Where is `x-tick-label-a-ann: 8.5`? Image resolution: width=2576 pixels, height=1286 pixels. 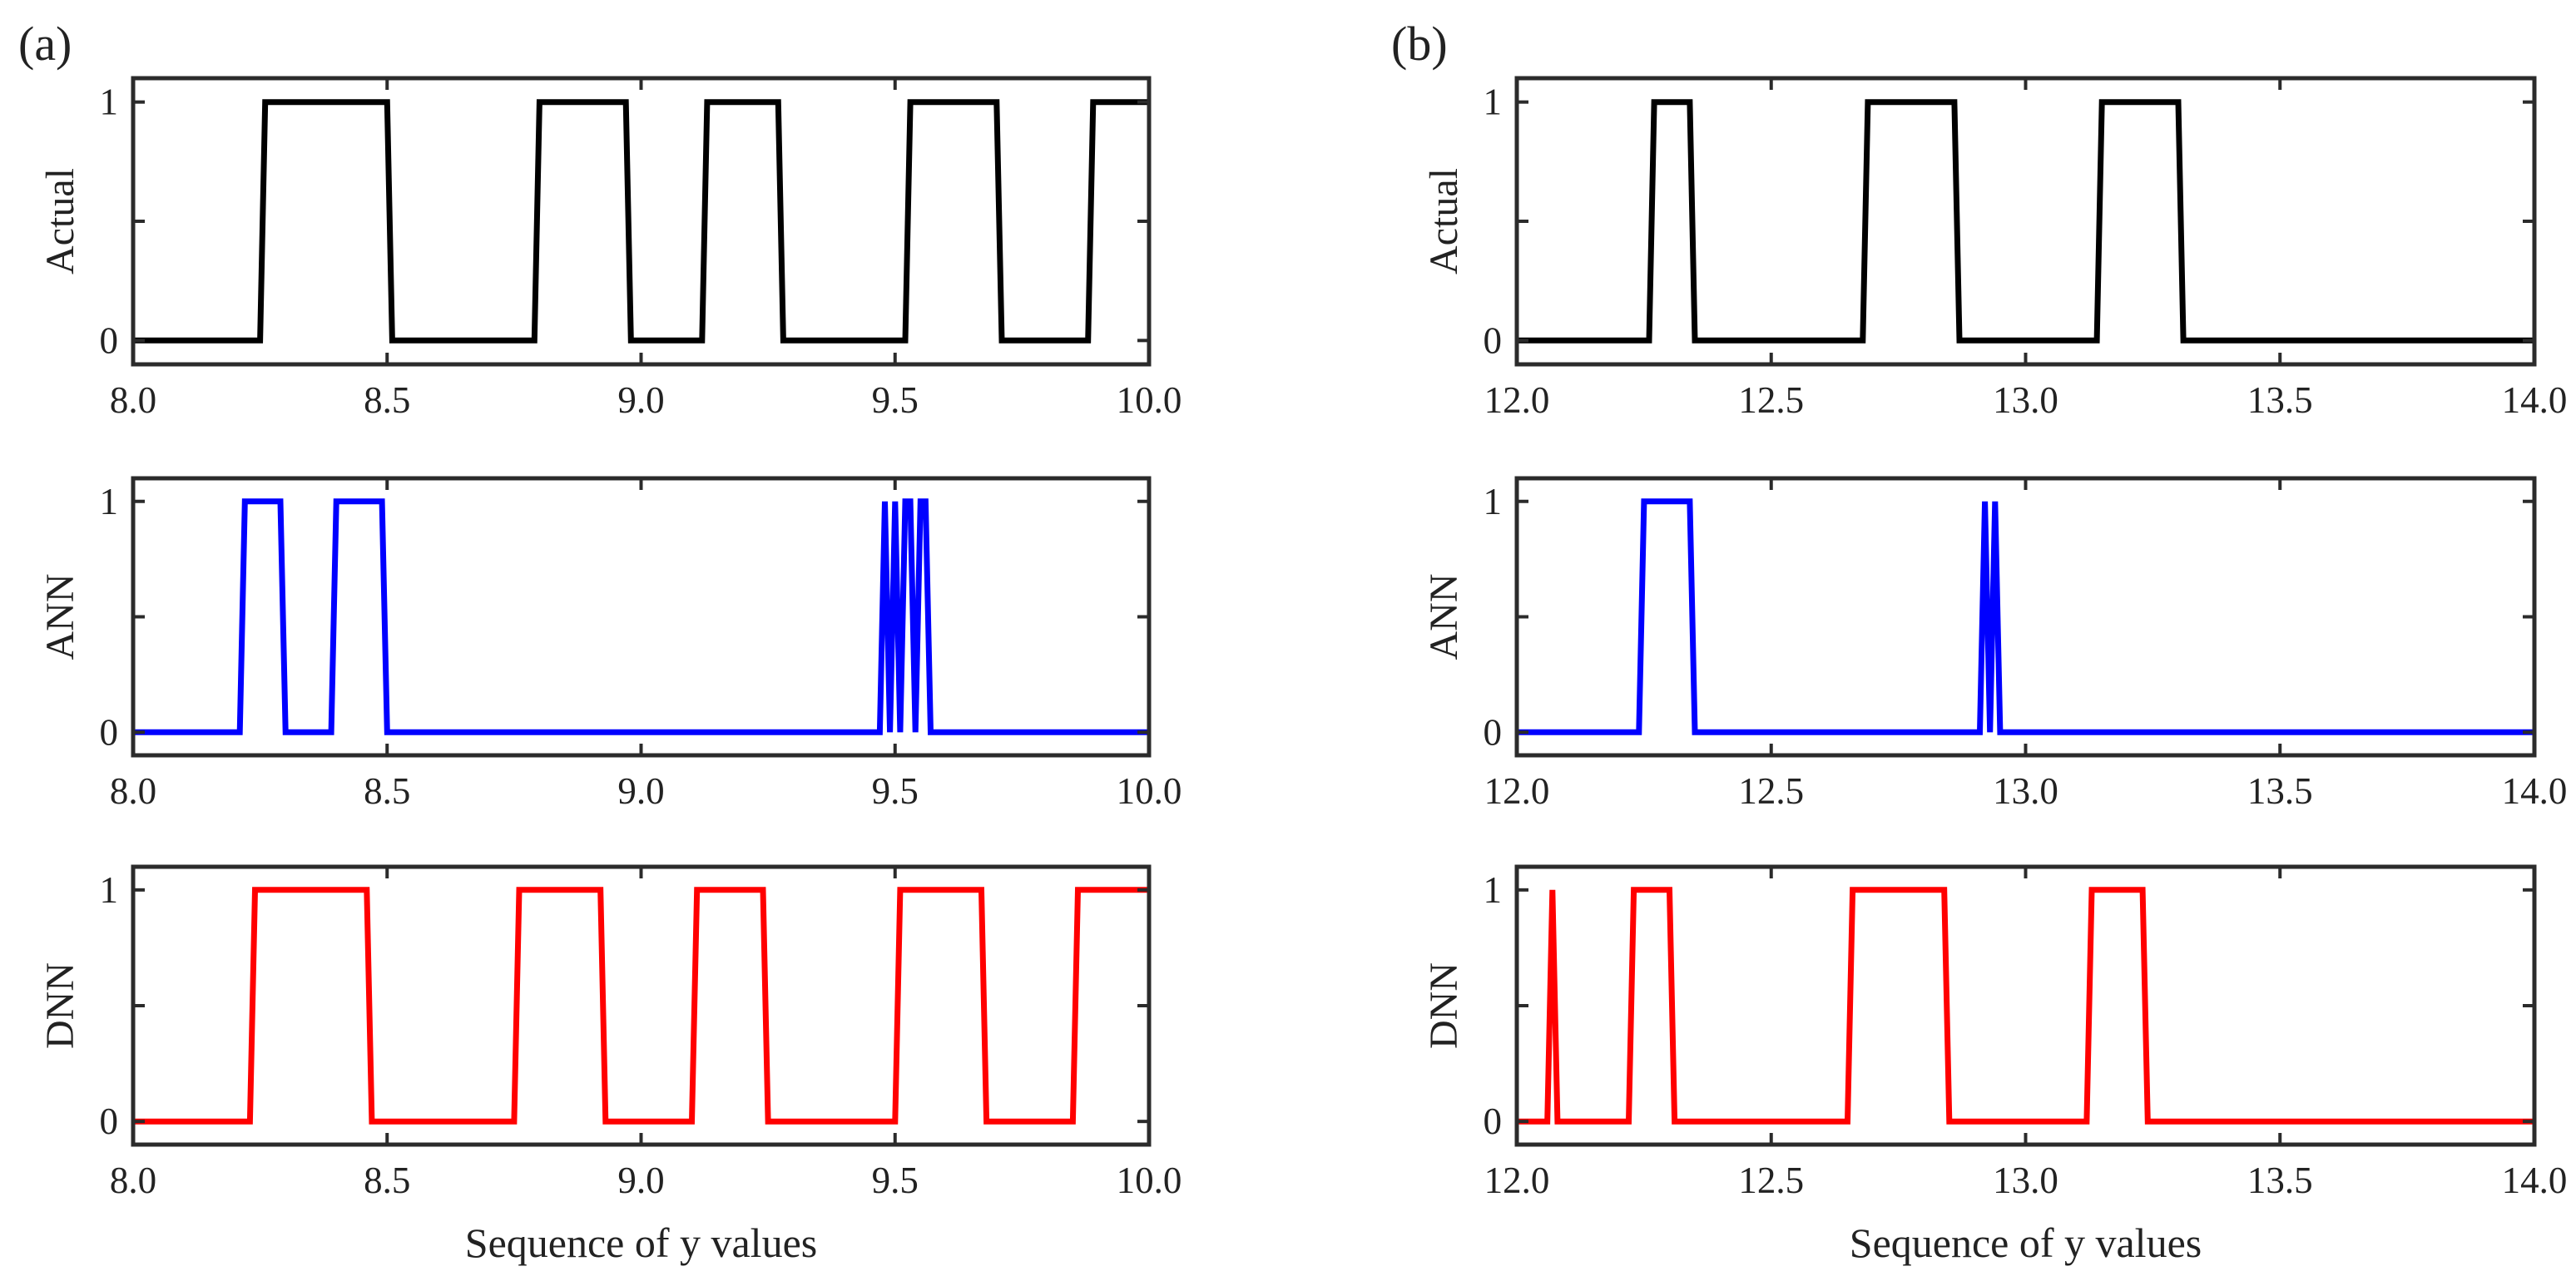 x-tick-label-a-ann: 8.5 is located at coordinates (387, 791).